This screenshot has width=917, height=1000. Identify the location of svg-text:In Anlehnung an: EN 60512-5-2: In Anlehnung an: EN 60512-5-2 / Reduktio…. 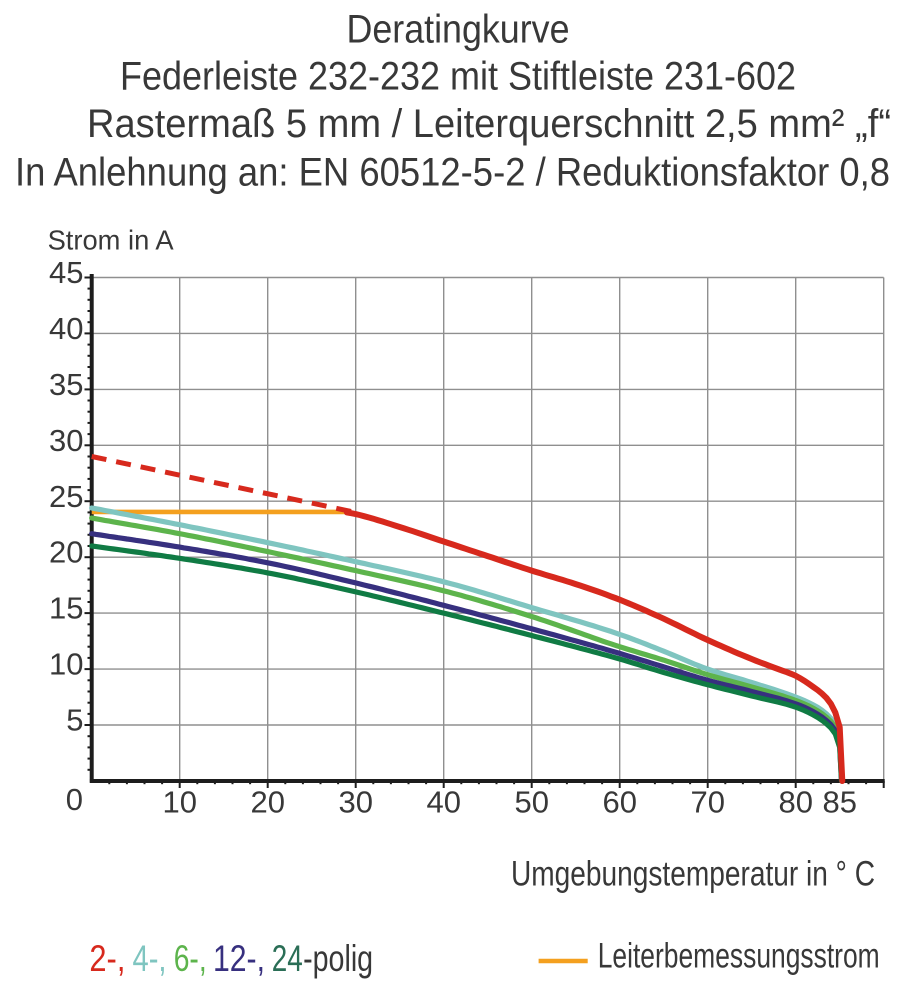
(452, 173).